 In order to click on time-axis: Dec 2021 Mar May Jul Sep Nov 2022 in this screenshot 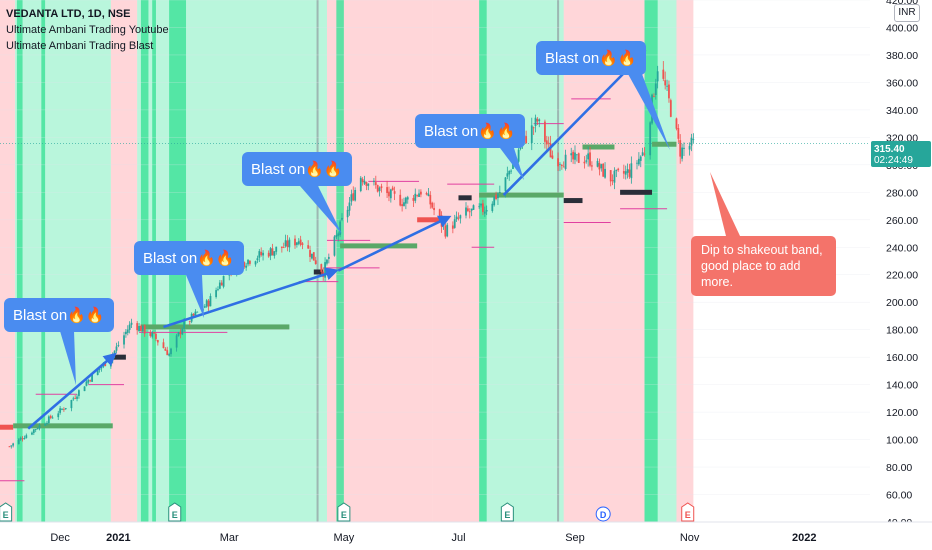, I will do `click(466, 535)`.